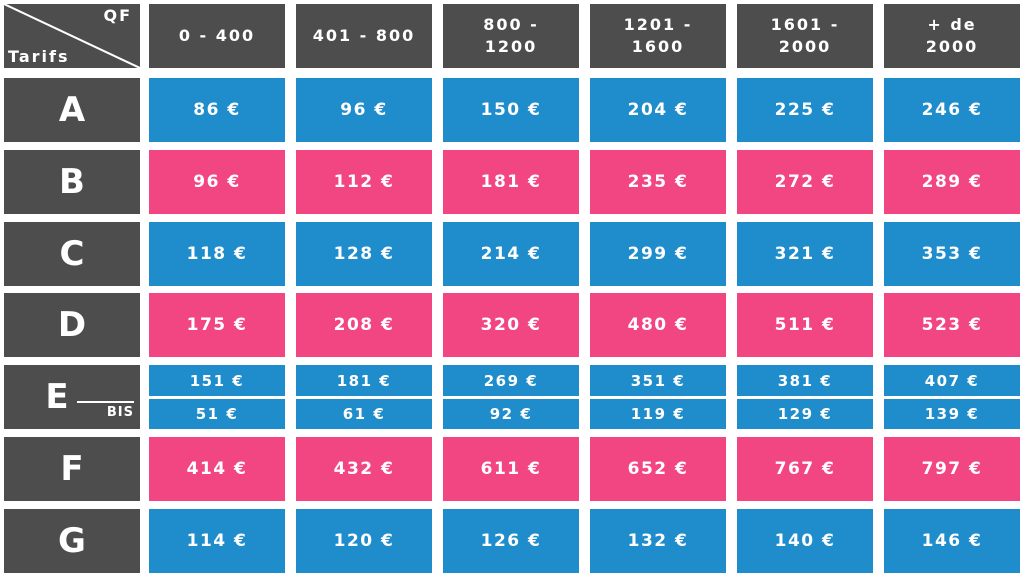 The height and width of the screenshot is (577, 1024). Describe the element at coordinates (511, 381) in the screenshot. I see `price-cell: 269 €` at that location.